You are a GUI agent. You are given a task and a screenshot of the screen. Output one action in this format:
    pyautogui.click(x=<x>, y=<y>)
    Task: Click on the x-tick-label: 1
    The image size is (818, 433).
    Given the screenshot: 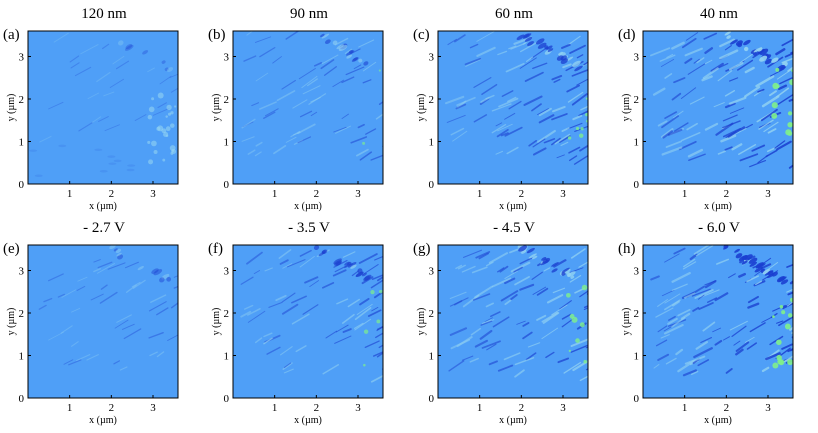 What is the action you would take?
    pyautogui.click(x=685, y=408)
    